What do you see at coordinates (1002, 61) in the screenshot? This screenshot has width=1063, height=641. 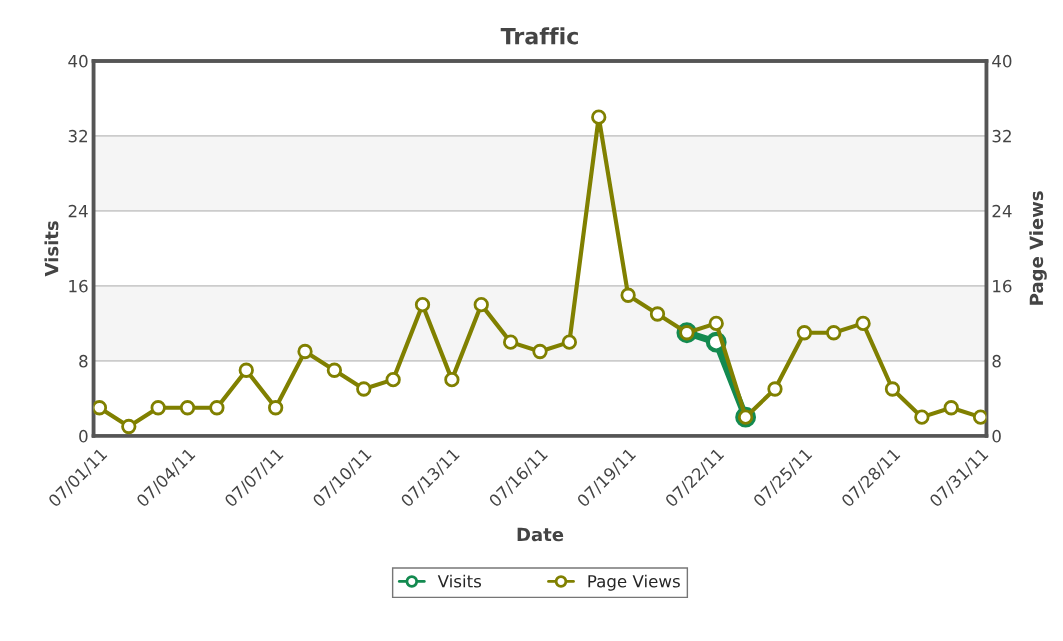 I see `y2-tick-label: 40` at bounding box center [1002, 61].